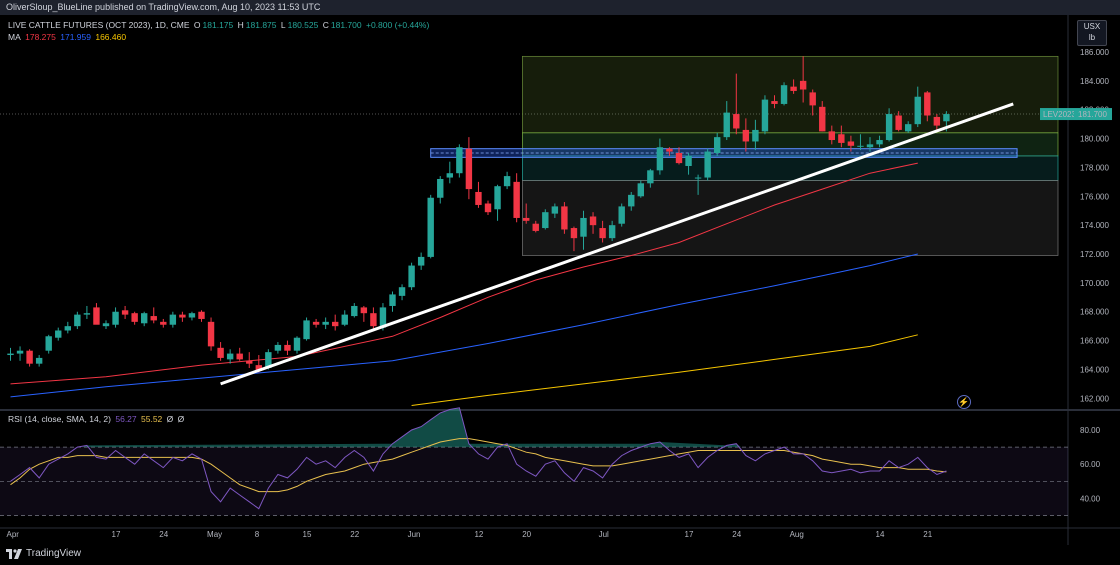 The height and width of the screenshot is (565, 1120). I want to click on time-tick-label: 24, so click(163, 534).